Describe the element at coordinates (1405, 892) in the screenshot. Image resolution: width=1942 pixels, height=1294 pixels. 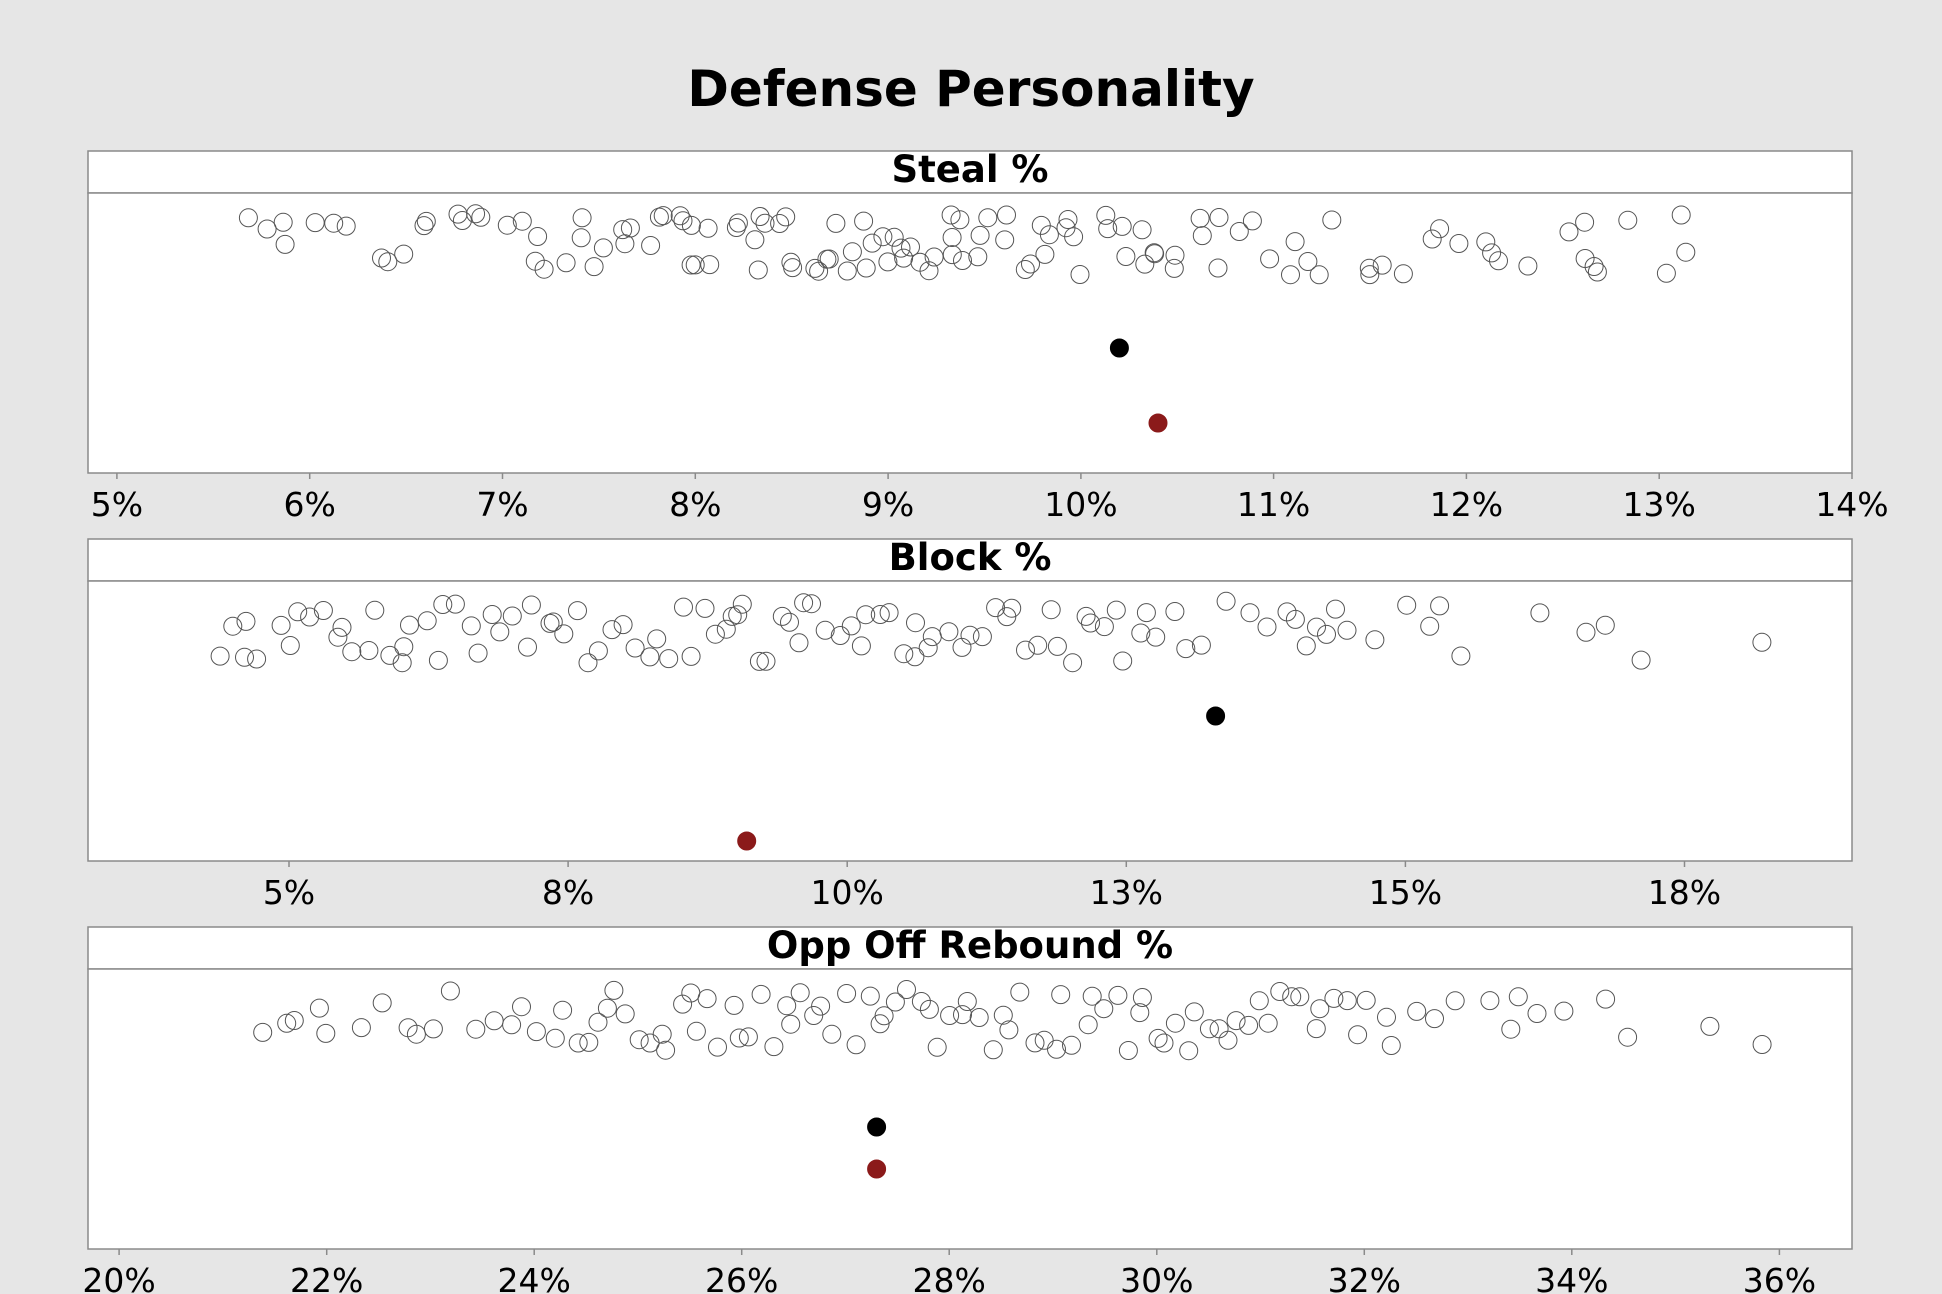
I see `block-tick-label: 15%` at that location.